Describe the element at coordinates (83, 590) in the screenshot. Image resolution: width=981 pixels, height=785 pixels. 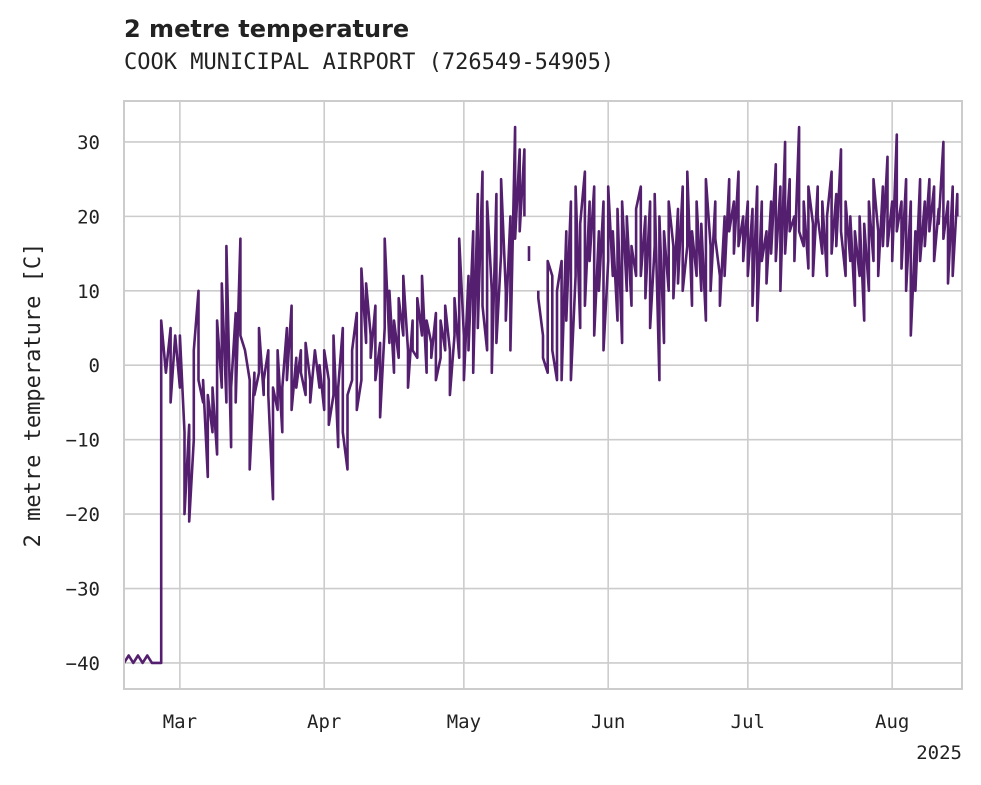
I see `y-tick-label: −30` at that location.